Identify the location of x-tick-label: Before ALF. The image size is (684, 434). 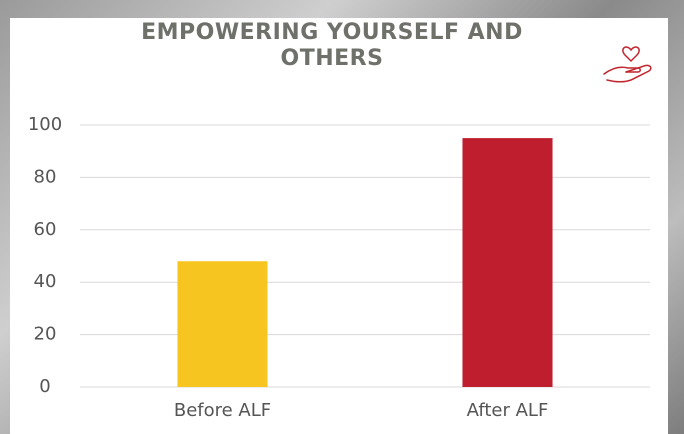
(222, 410).